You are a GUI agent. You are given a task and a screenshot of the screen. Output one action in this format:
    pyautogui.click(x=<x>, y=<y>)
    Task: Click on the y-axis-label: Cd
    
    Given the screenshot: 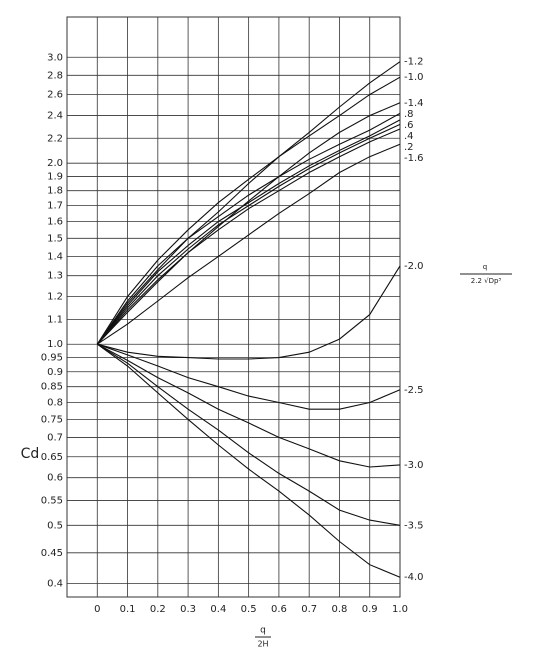 What is the action you would take?
    pyautogui.click(x=30, y=454)
    